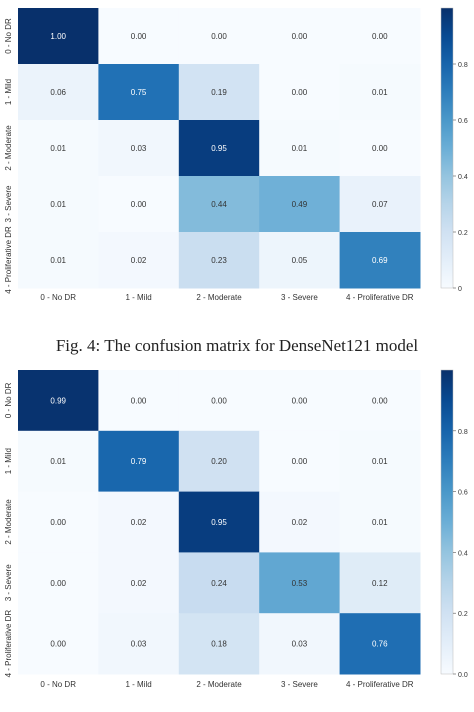 This screenshot has height=712, width=474. What do you see at coordinates (219, 36) in the screenshot?
I see `chart1-cell-label-r0-c2: 0.00` at bounding box center [219, 36].